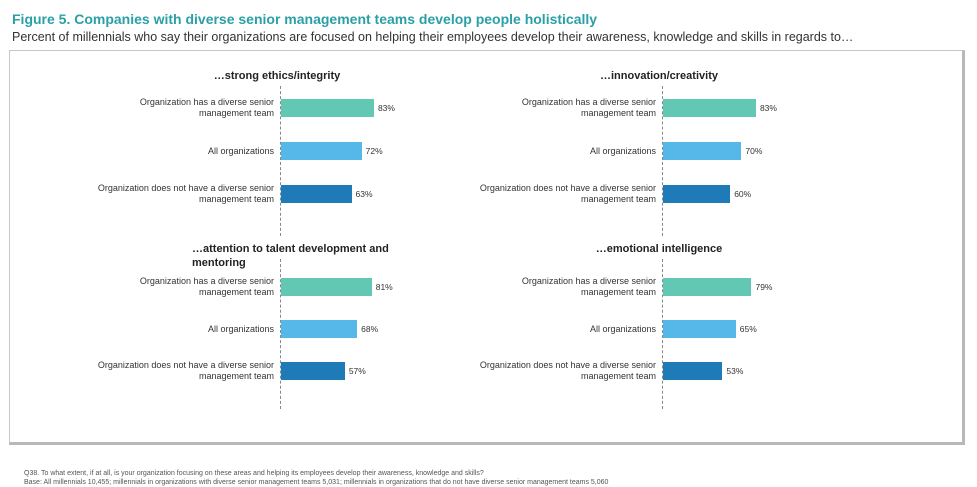 The width and height of the screenshot is (977, 487). Describe the element at coordinates (748, 329) in the screenshot. I see `bar-value-label: 65%` at that location.